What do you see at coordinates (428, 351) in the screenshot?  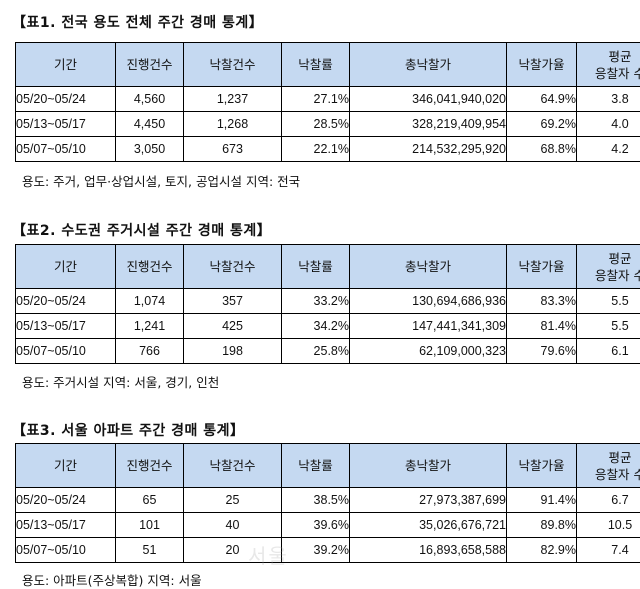 I see `table-cell: 62,109,000,323` at bounding box center [428, 351].